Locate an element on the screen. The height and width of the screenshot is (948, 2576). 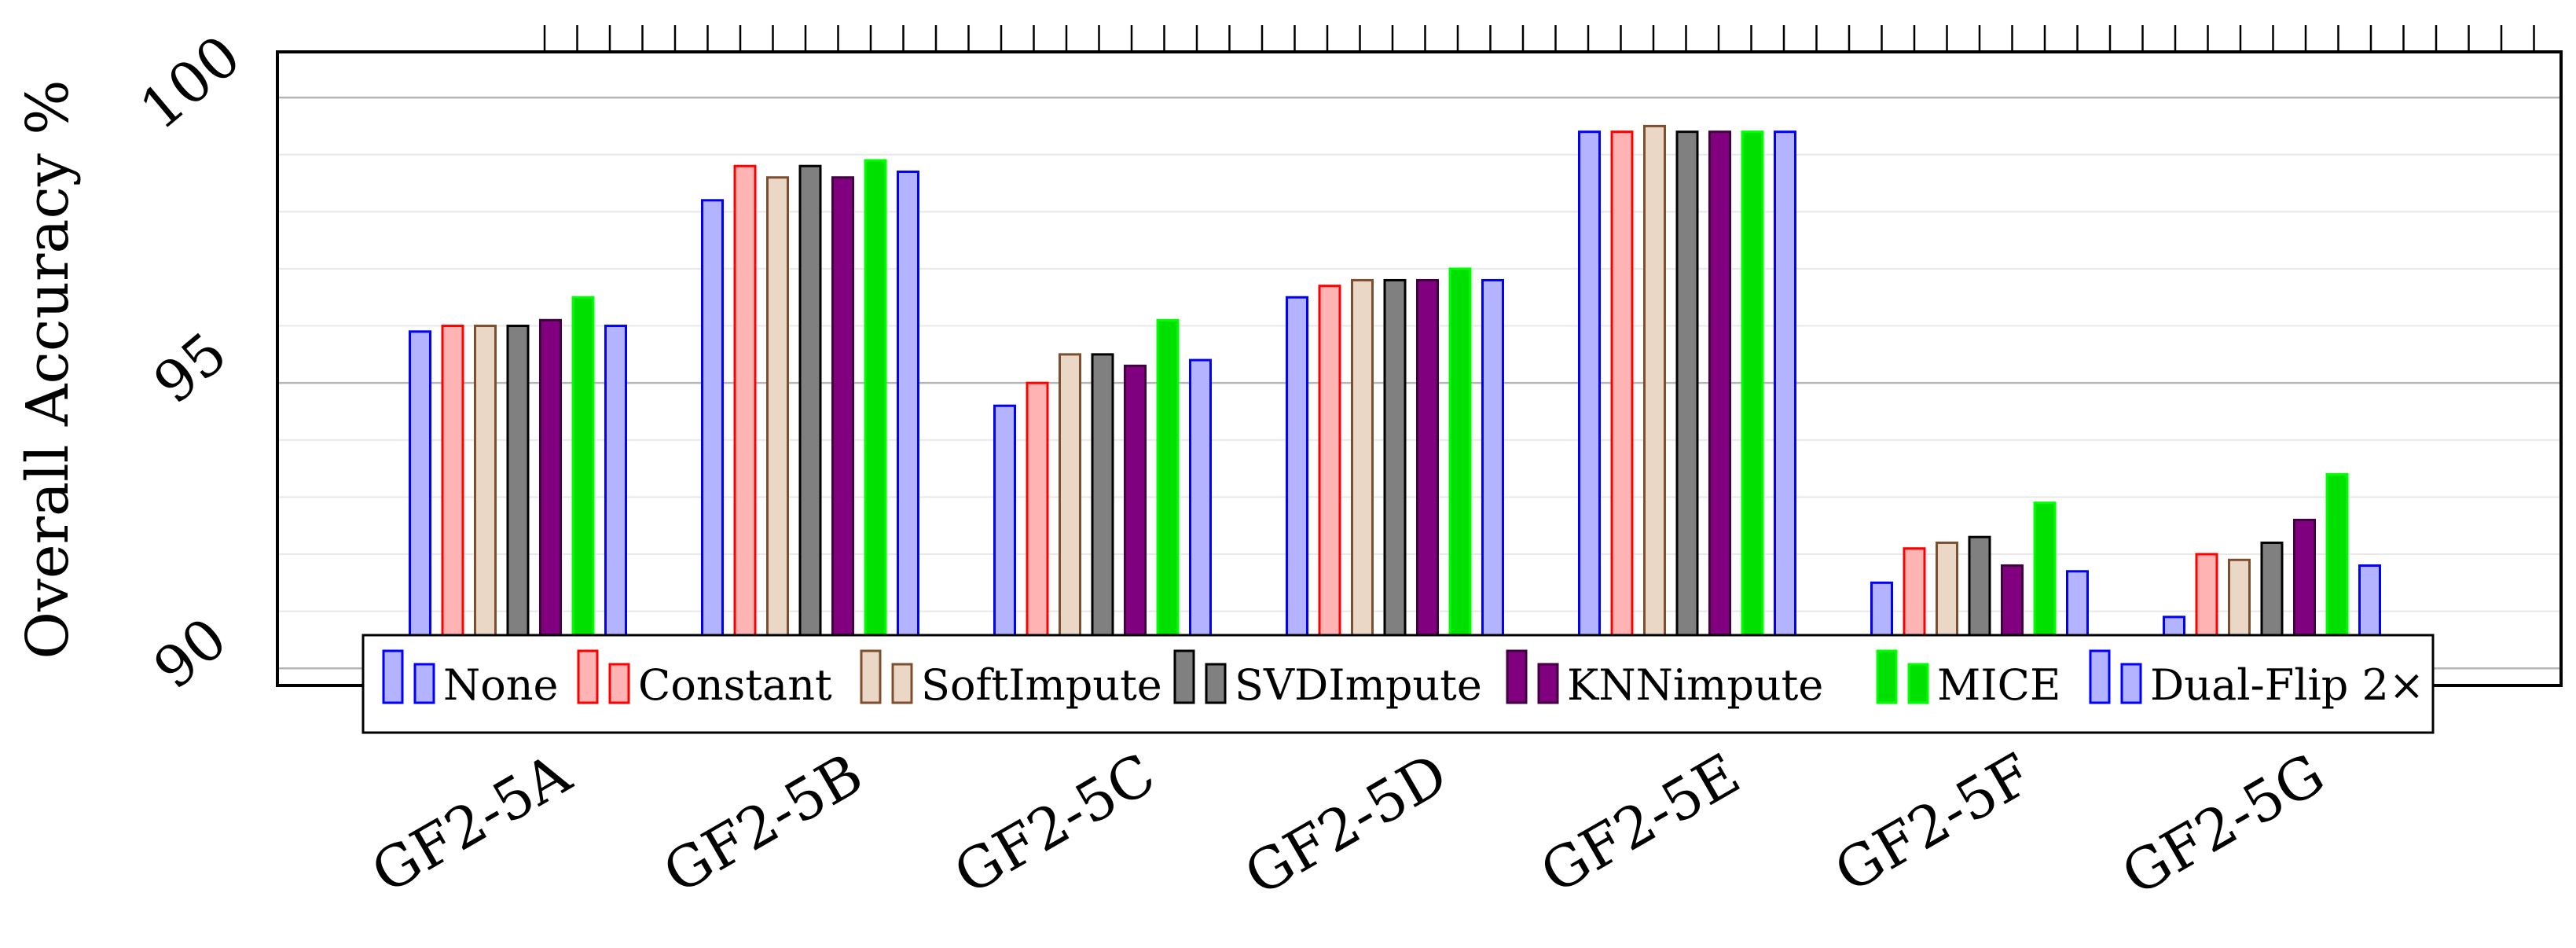
bar-softimpute-gf2-5c is located at coordinates (1070, 520).